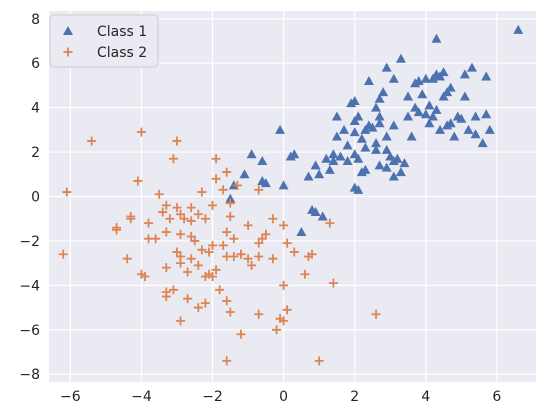  Describe the element at coordinates (29, 286) in the screenshot. I see `y-tick-label: −4` at that location.